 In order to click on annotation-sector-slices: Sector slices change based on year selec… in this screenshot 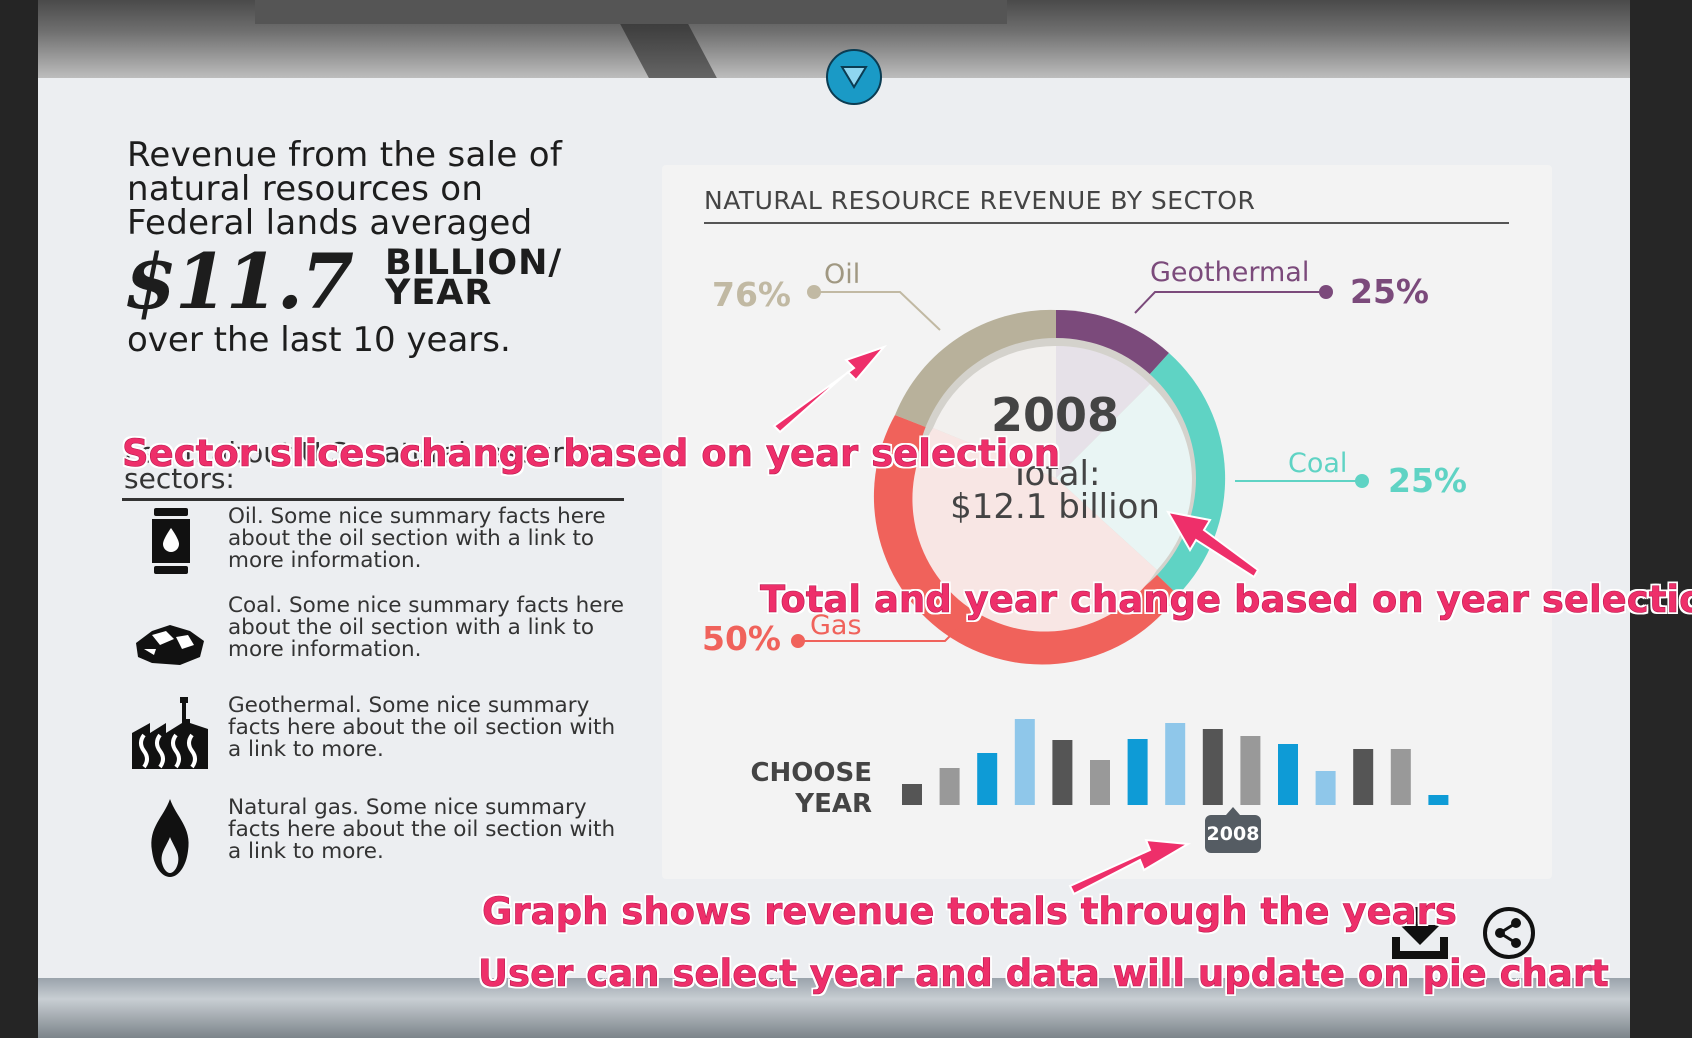, I will do `click(591, 453)`.